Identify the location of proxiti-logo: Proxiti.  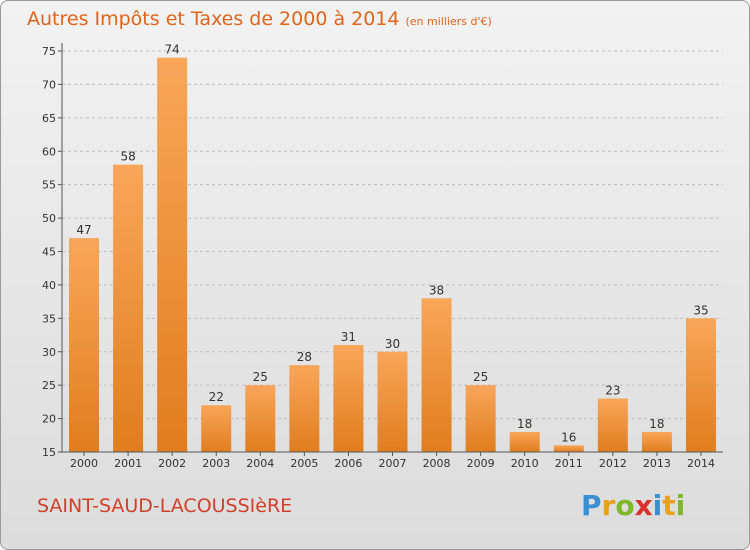
(633, 505).